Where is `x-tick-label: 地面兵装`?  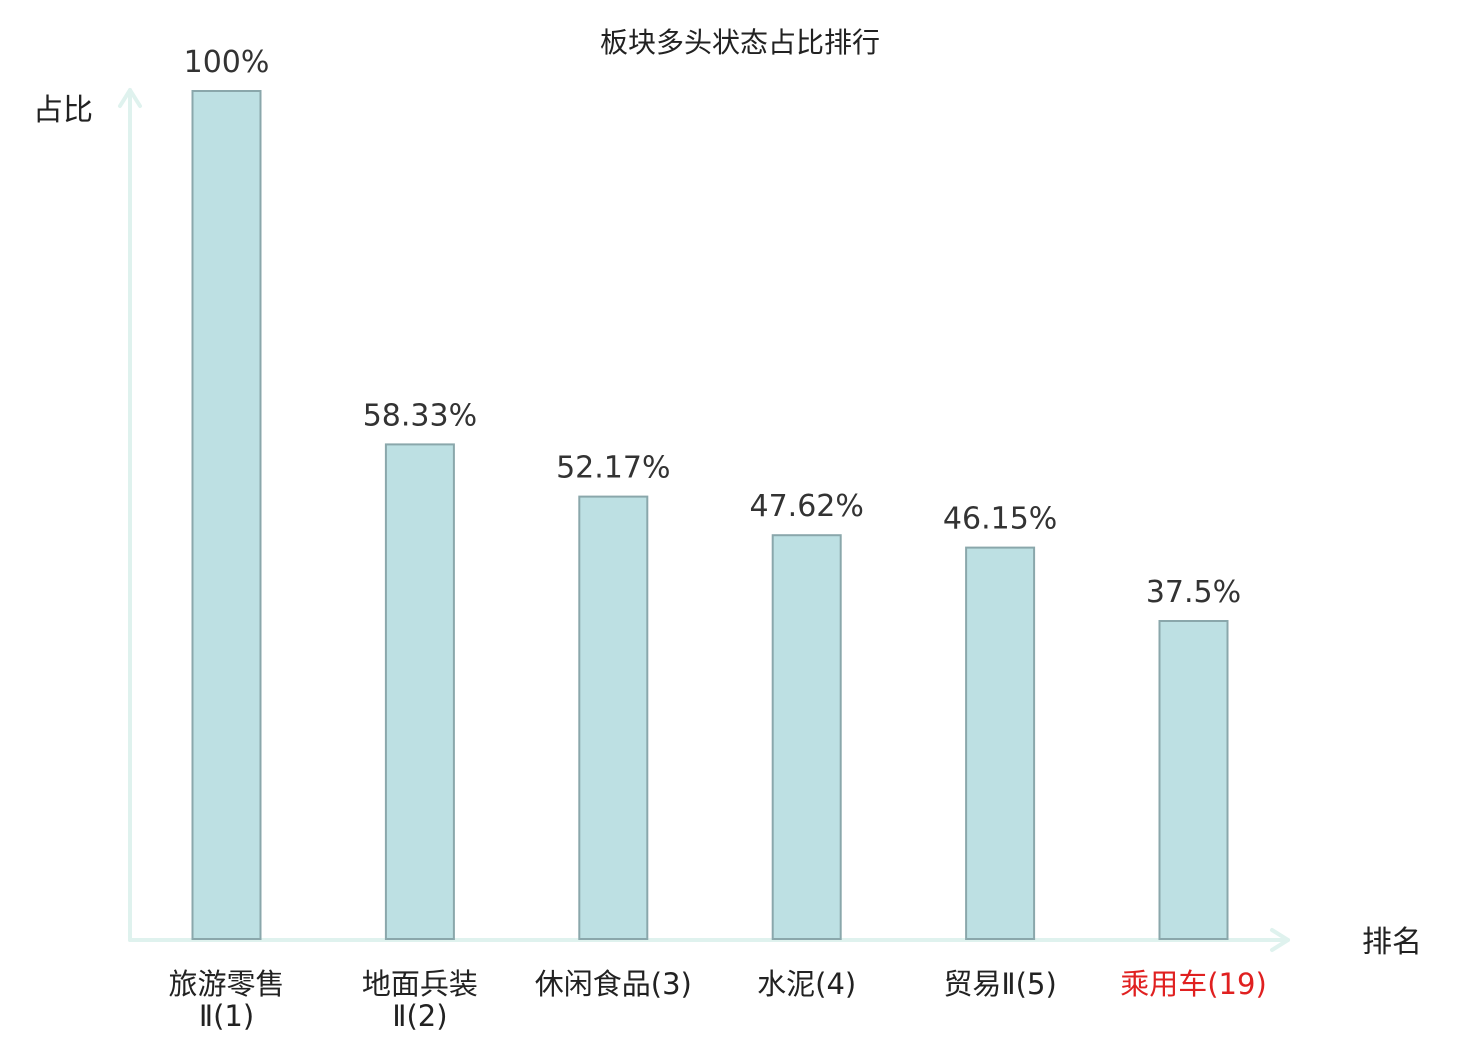 x-tick-label: 地面兵装 is located at coordinates (420, 984).